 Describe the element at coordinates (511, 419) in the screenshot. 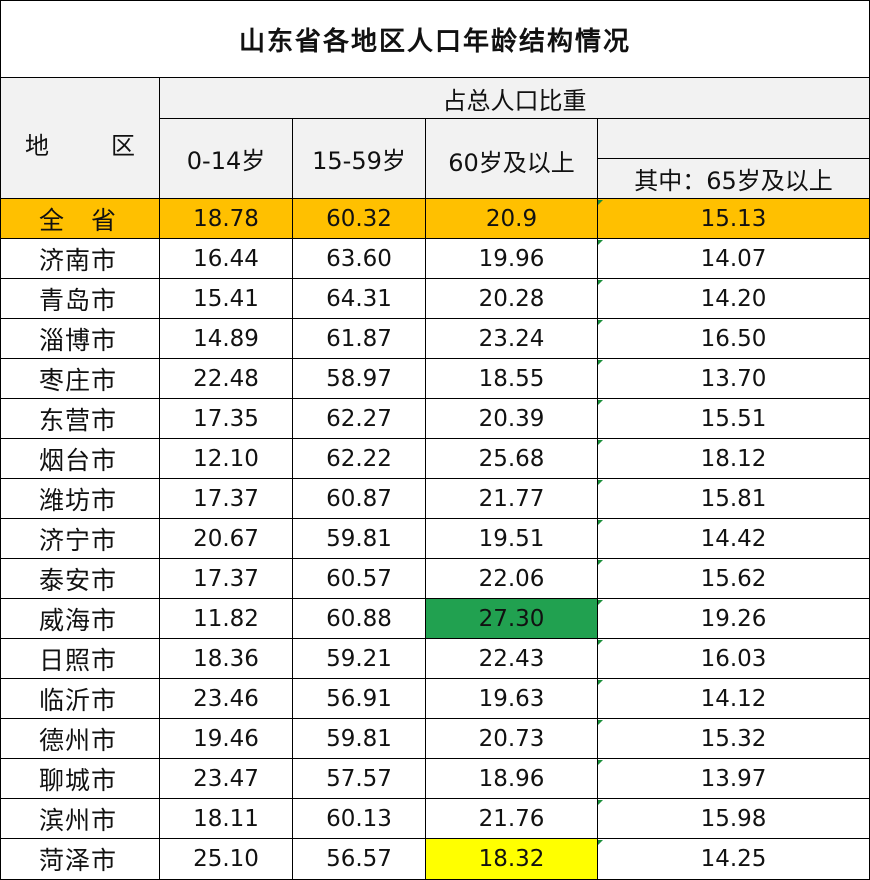

I see `cell-60-plus: 20.39` at that location.